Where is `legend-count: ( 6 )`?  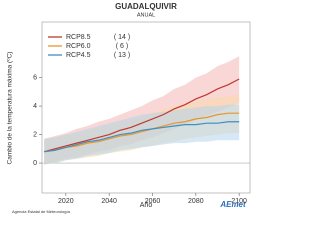 legend-count: ( 6 ) is located at coordinates (122, 46).